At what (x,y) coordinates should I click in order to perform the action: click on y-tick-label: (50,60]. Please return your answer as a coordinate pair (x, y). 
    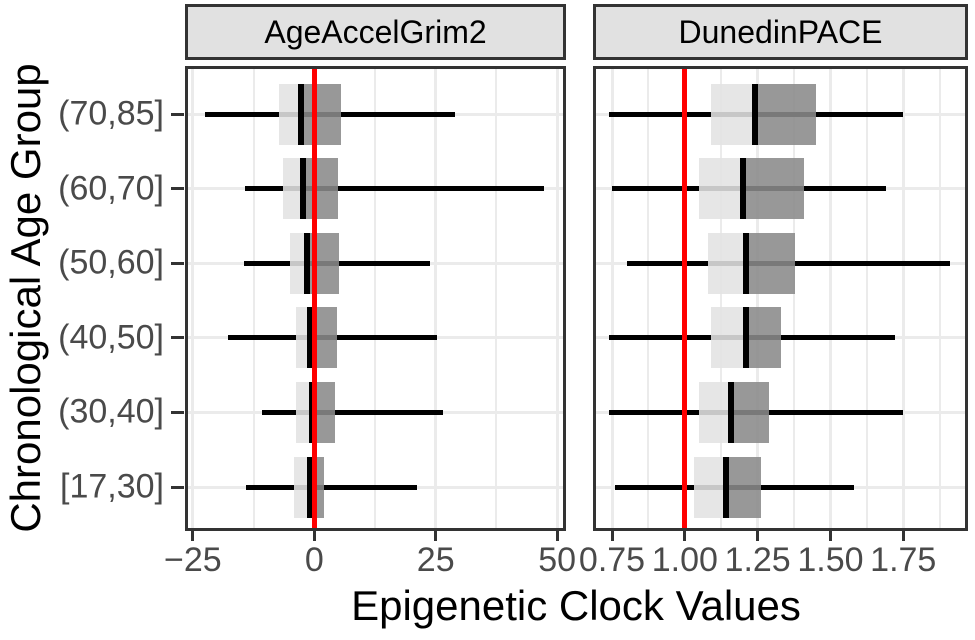
    Looking at the image, I should click on (111, 262).